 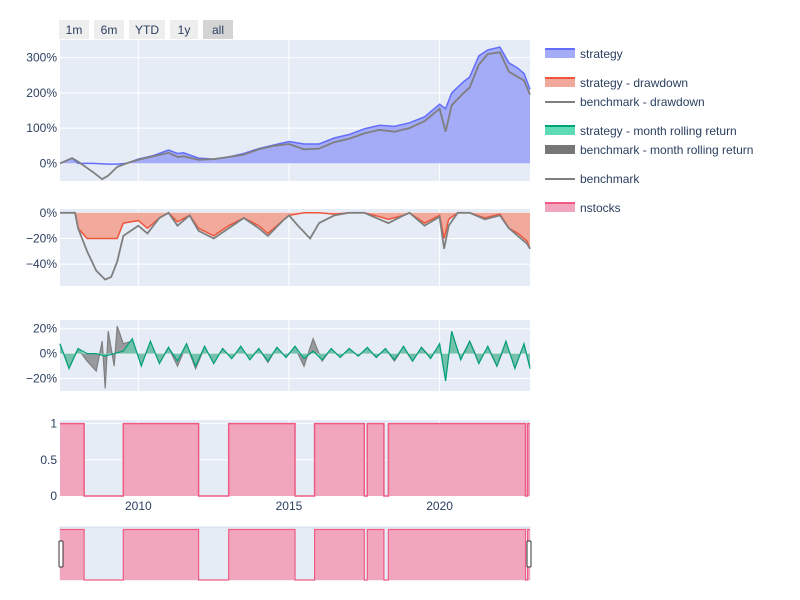 What do you see at coordinates (41, 264) in the screenshot?
I see `y-tick-label: −40%` at bounding box center [41, 264].